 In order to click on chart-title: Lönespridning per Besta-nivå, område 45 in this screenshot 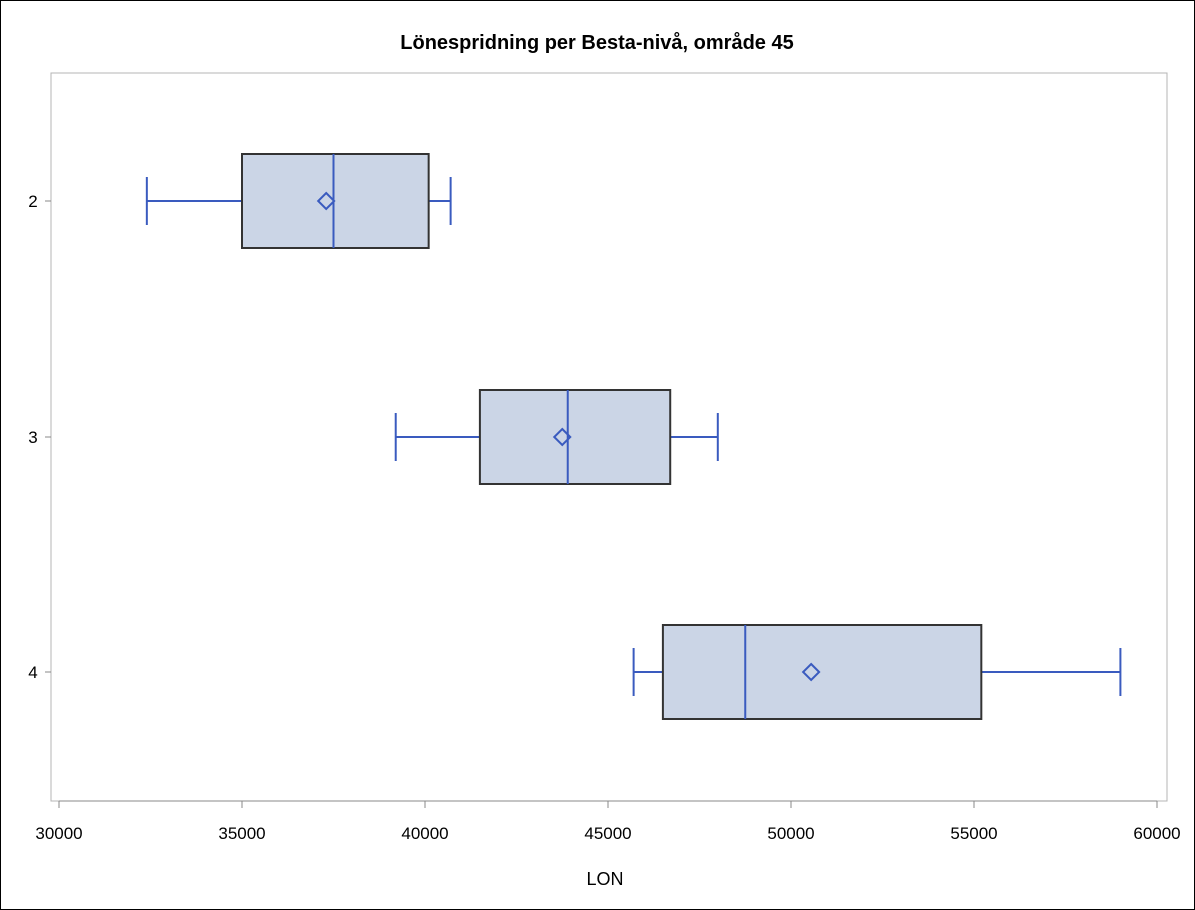, I will do `click(596, 42)`.